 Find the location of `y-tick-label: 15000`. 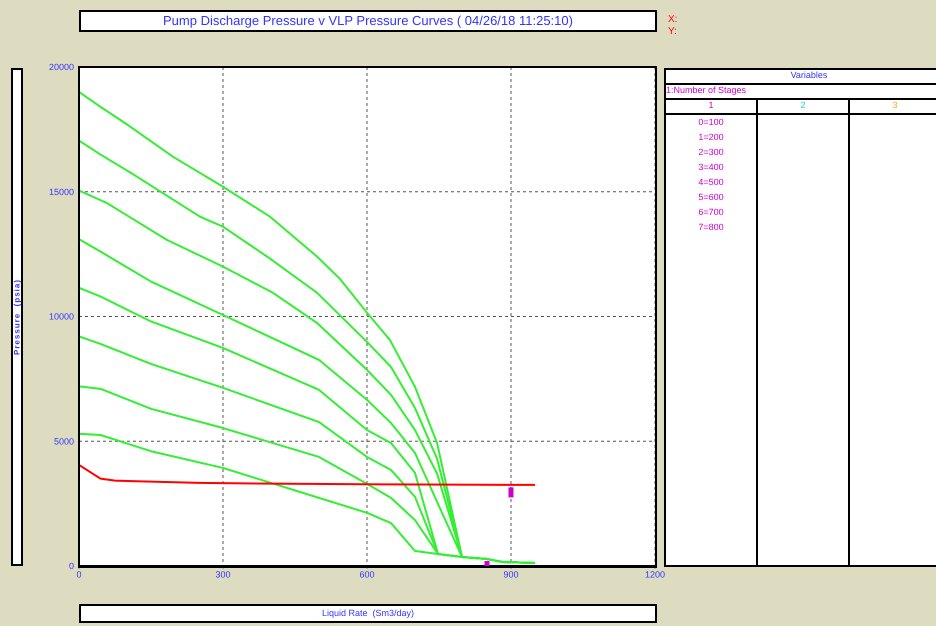

y-tick-label: 15000 is located at coordinates (61, 191).